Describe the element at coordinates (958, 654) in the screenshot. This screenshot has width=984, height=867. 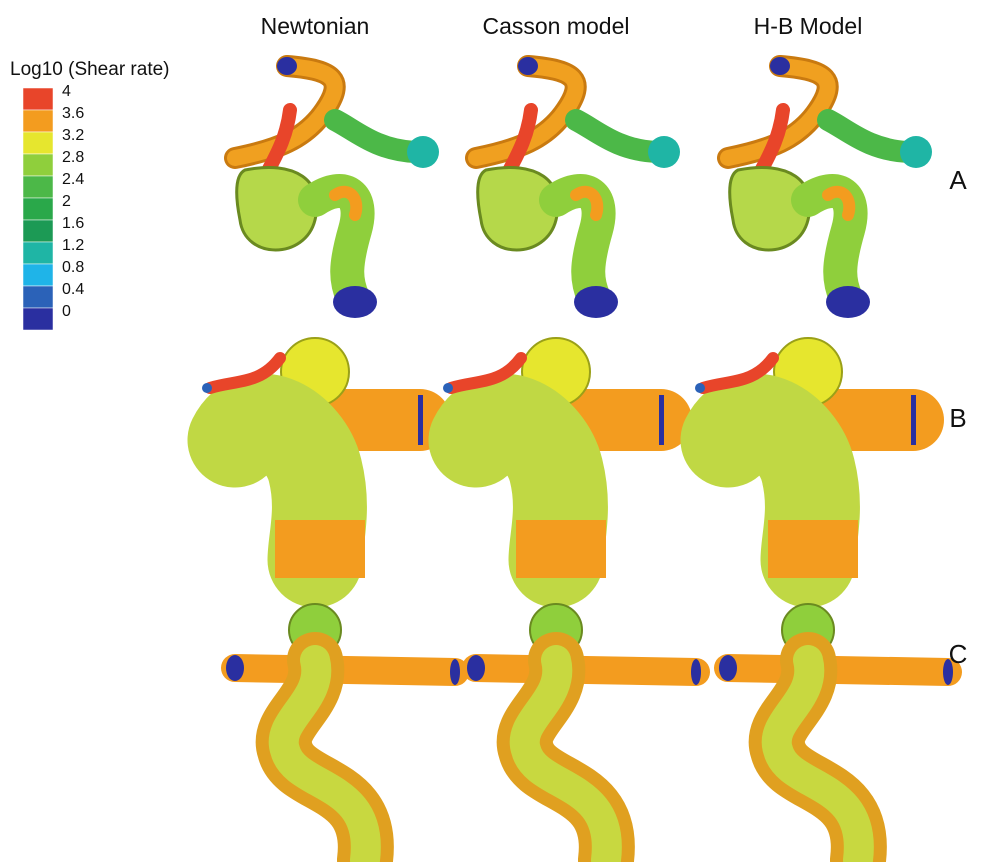
I see `row-label: C` at that location.